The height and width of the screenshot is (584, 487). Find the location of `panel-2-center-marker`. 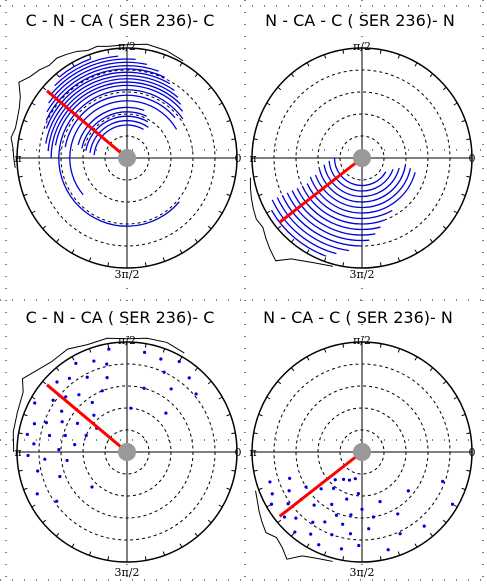

panel-2-center-marker is located at coordinates (362, 158).